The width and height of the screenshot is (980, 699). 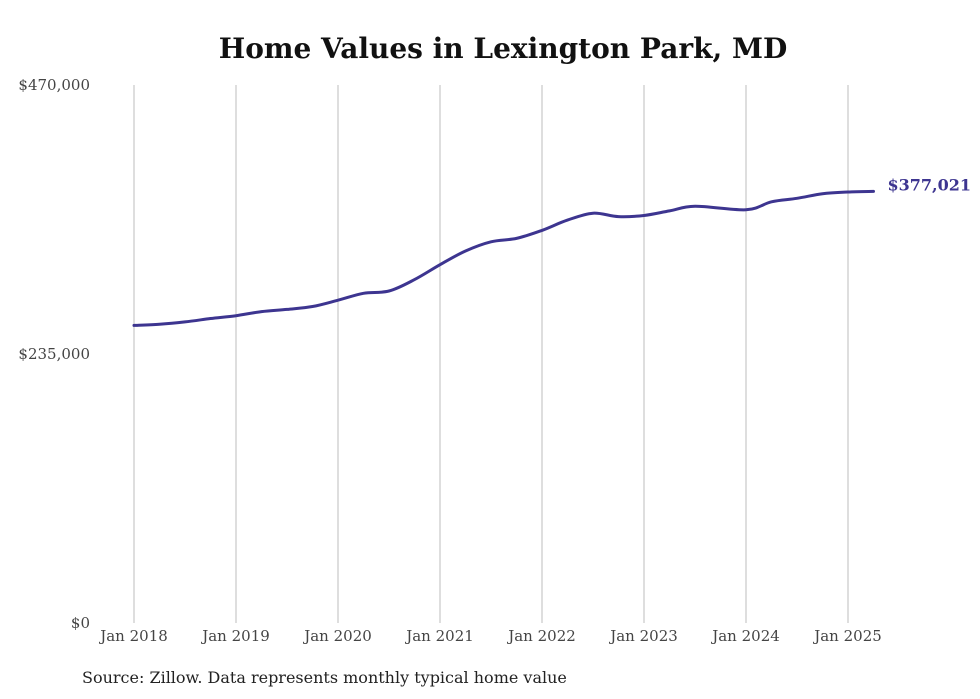 I want to click on y-tick-label: $235,000, so click(x=54, y=354).